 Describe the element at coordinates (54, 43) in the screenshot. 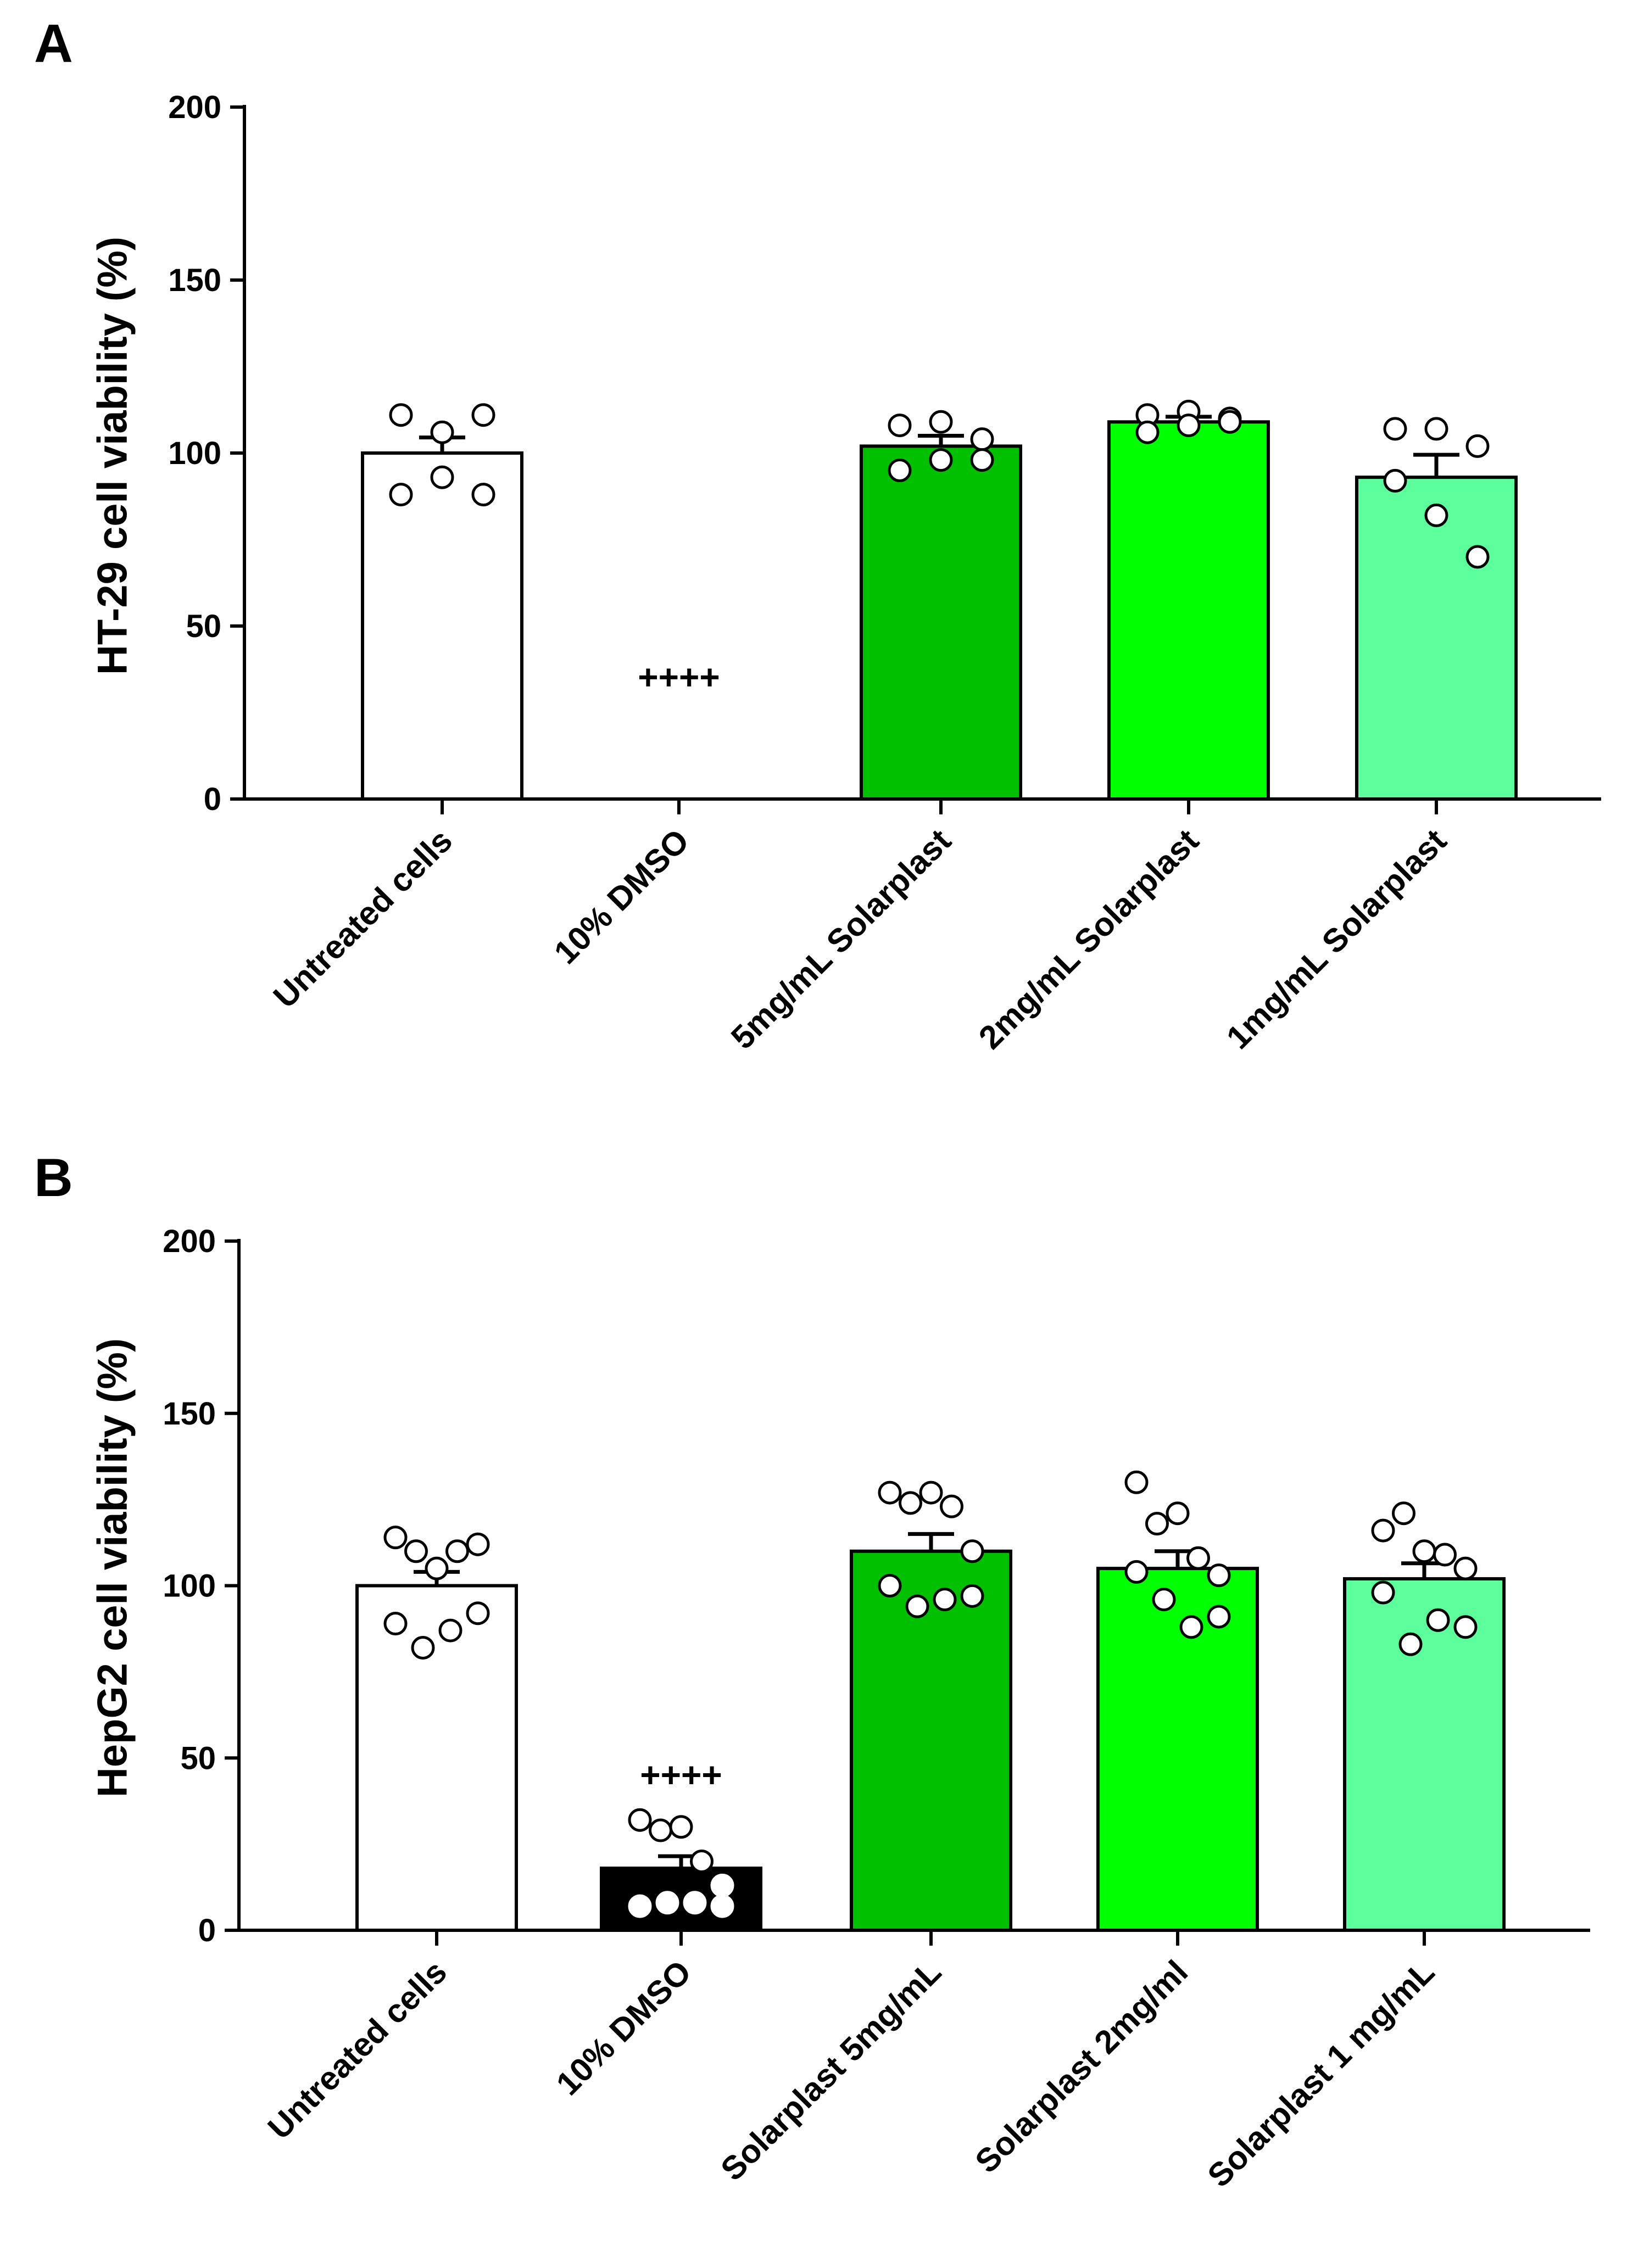

I see `panel-letter: A` at that location.